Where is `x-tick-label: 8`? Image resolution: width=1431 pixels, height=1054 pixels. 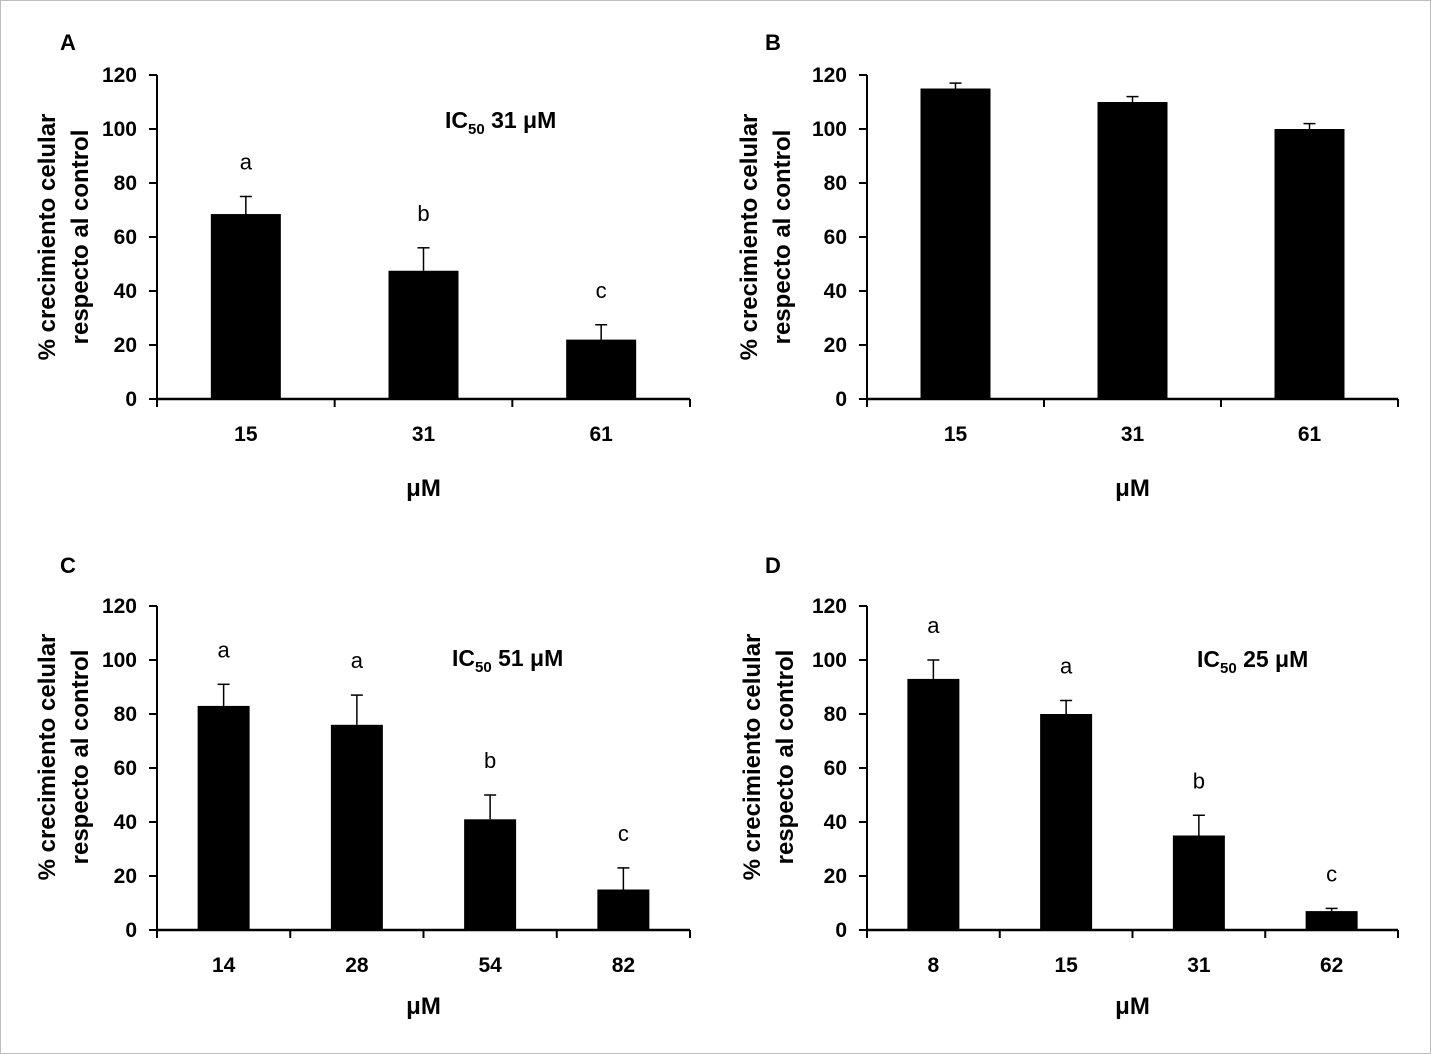 x-tick-label: 8 is located at coordinates (934, 965).